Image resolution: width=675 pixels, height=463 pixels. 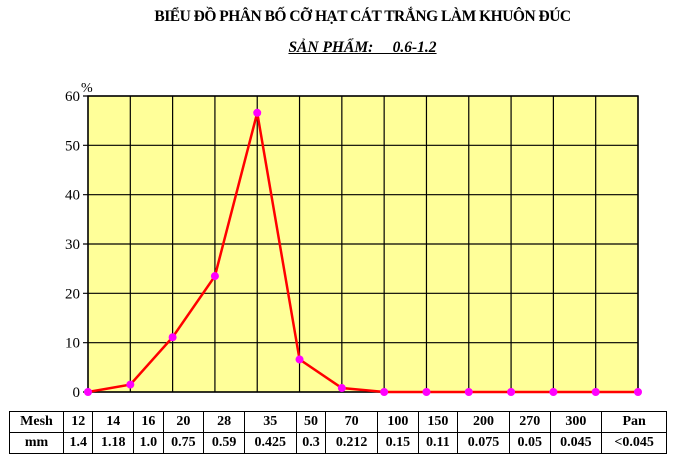 What do you see at coordinates (78, 422) in the screenshot?
I see `mesh-cell: 12` at bounding box center [78, 422].